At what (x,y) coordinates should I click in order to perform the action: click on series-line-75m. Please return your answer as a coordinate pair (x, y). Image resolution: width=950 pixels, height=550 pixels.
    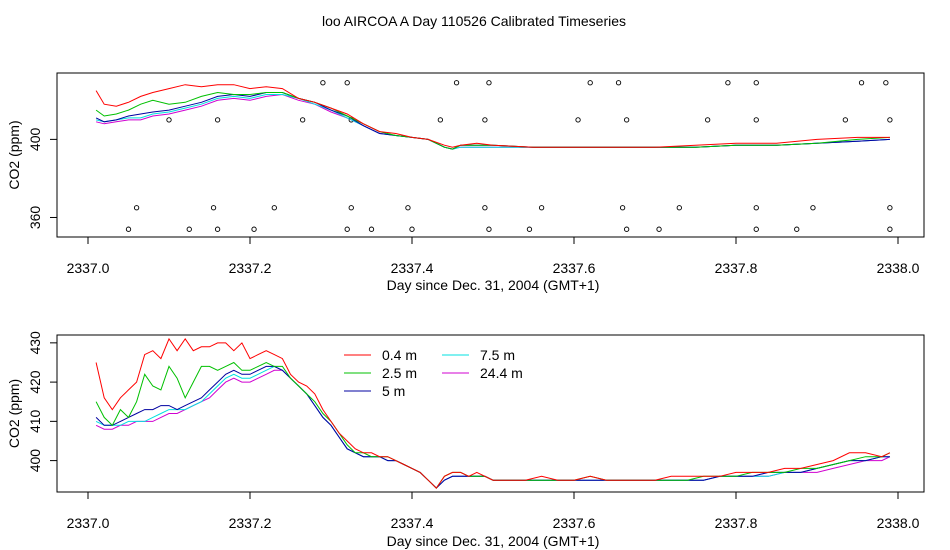
    Looking at the image, I should click on (492, 122).